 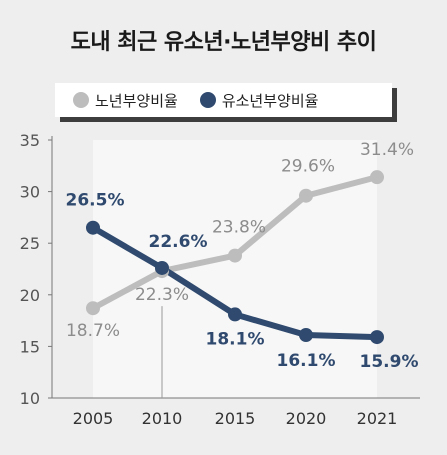 What do you see at coordinates (30, 192) in the screenshot?
I see `y-tick-label: 30` at bounding box center [30, 192].